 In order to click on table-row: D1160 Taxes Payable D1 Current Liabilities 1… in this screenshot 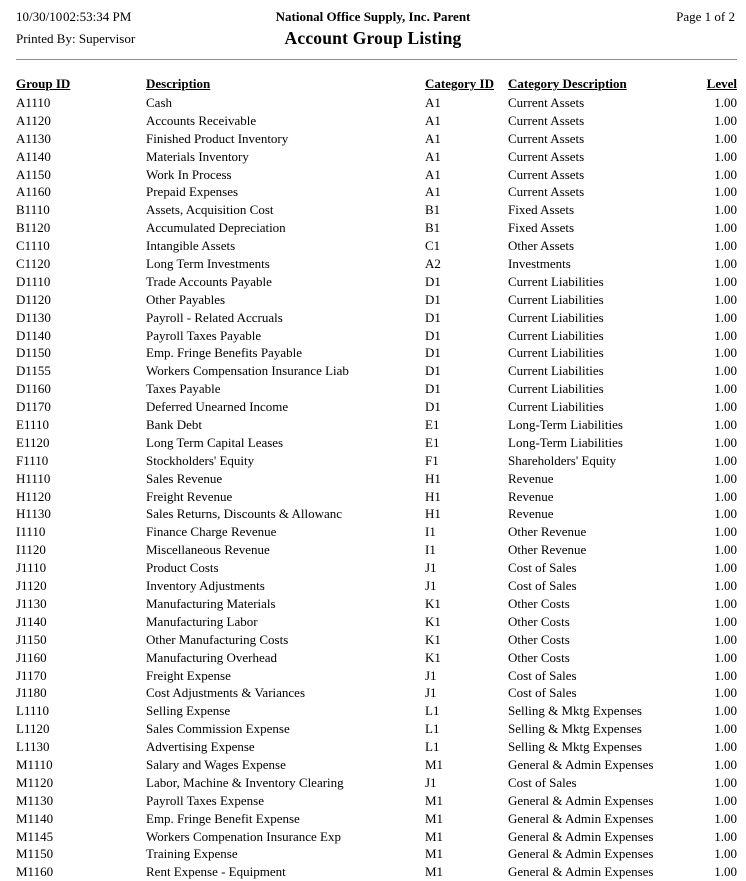, I will do `click(376, 389)`.